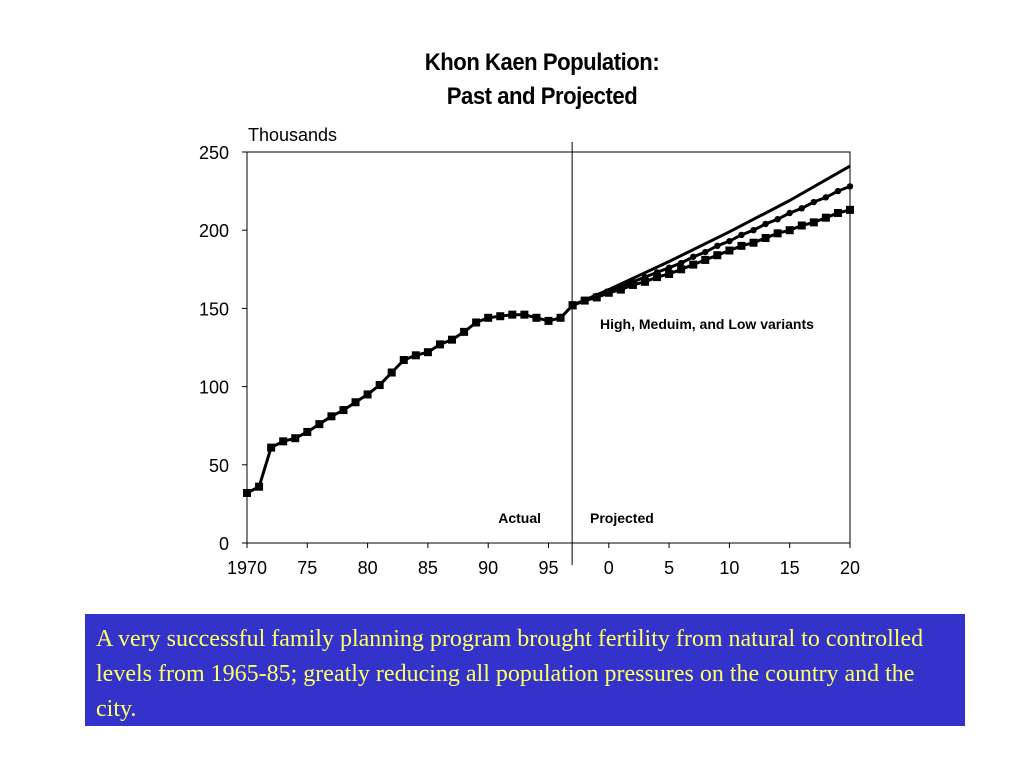 The width and height of the screenshot is (1024, 768). Describe the element at coordinates (219, 466) in the screenshot. I see `y-tick-label: 50` at that location.